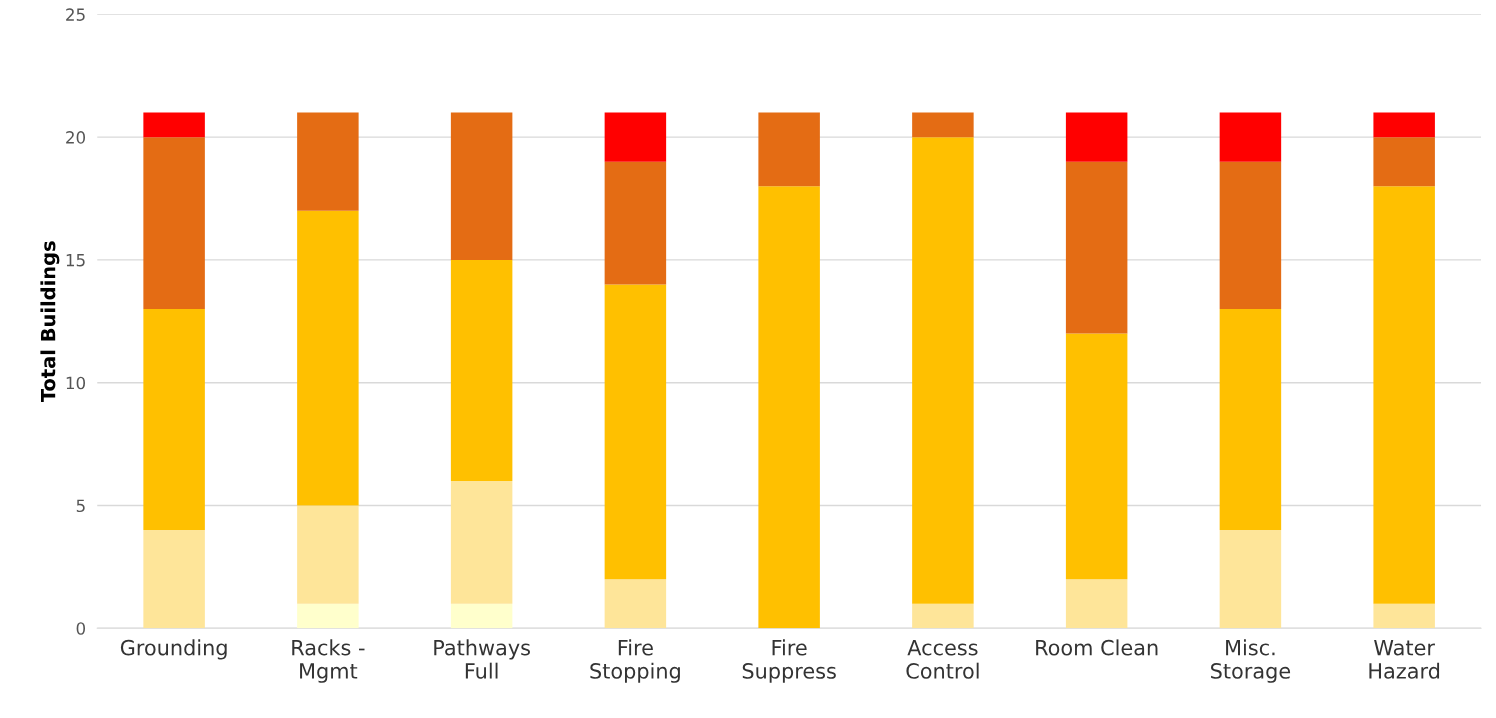  What do you see at coordinates (328, 661) in the screenshot?
I see `x-tick-label: Racks - Mgmt` at bounding box center [328, 661].